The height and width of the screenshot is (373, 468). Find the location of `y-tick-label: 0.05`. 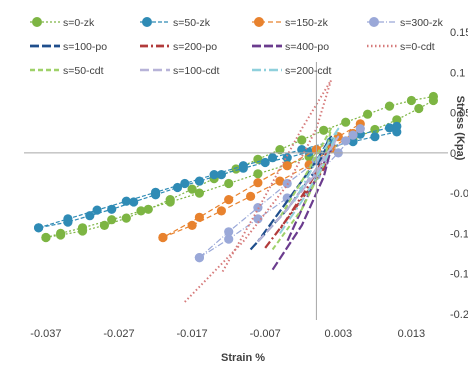

y-tick-label: 0.05 is located at coordinates (459, 114).